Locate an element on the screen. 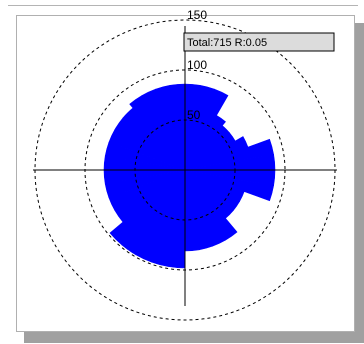 The image size is (364, 344). stats-box: Total:715 R:0.05 is located at coordinates (259, 42).